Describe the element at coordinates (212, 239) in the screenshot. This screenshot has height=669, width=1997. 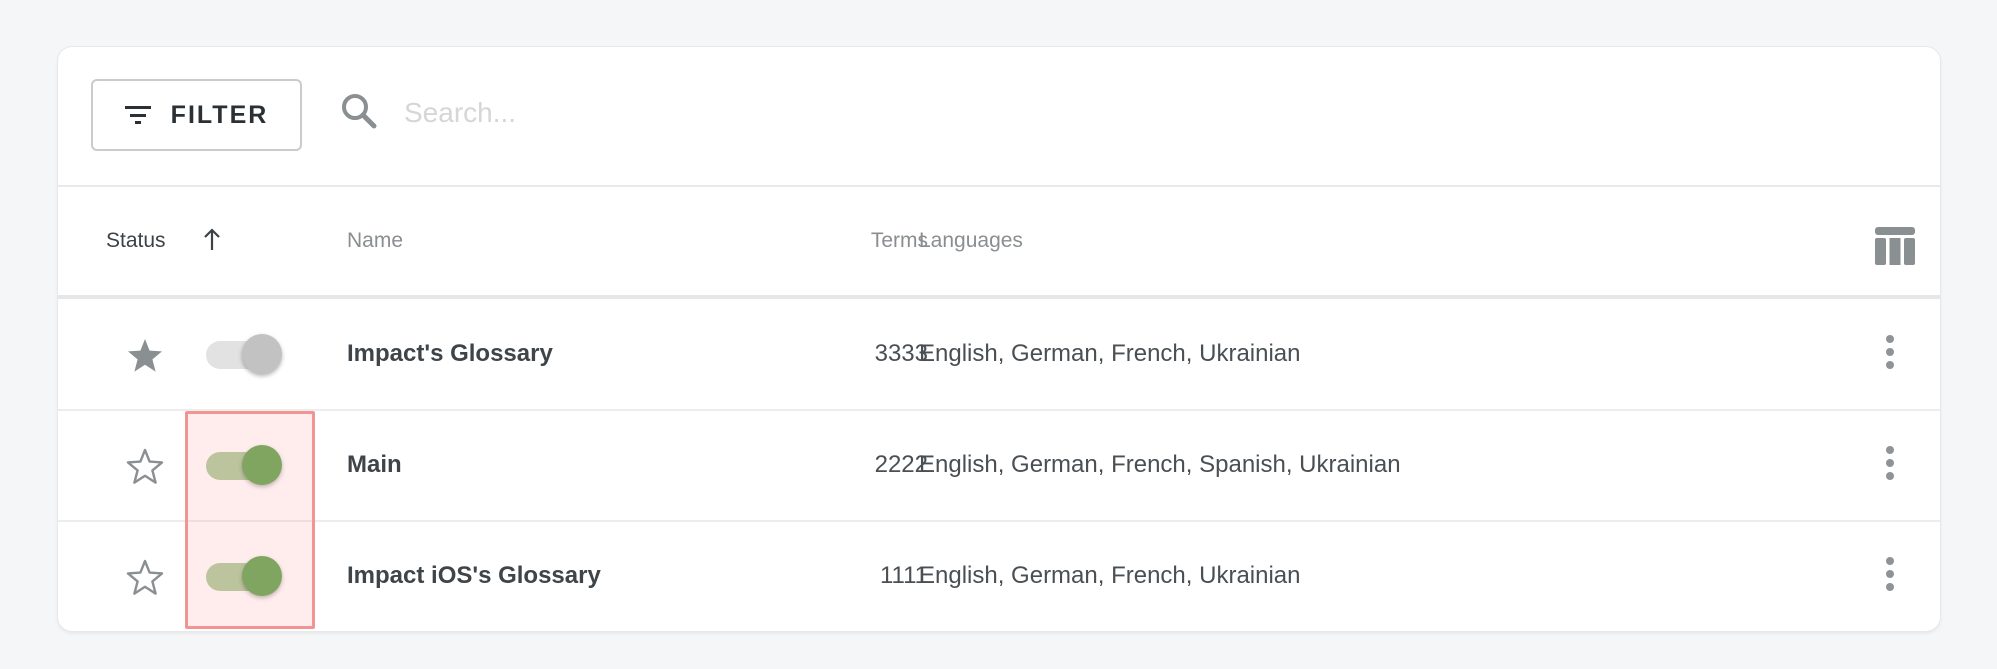
I see `sort-ascending-arrow-icon` at that location.